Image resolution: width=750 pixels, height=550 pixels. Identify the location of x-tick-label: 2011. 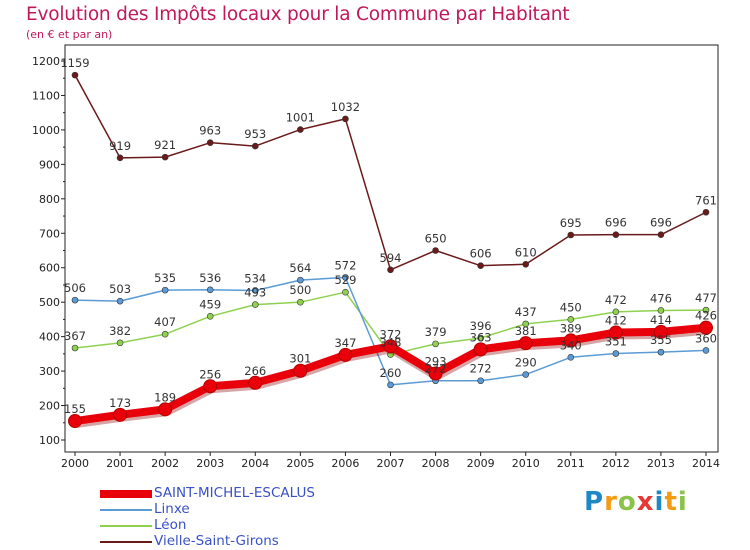
(571, 463).